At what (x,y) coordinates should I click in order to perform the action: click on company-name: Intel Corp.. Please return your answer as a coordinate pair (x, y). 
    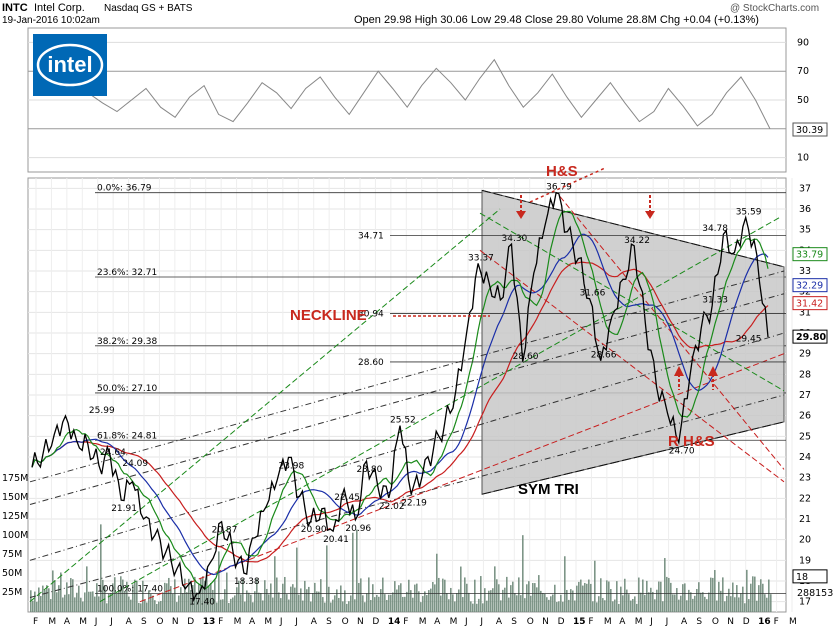
    Looking at the image, I should click on (59, 8).